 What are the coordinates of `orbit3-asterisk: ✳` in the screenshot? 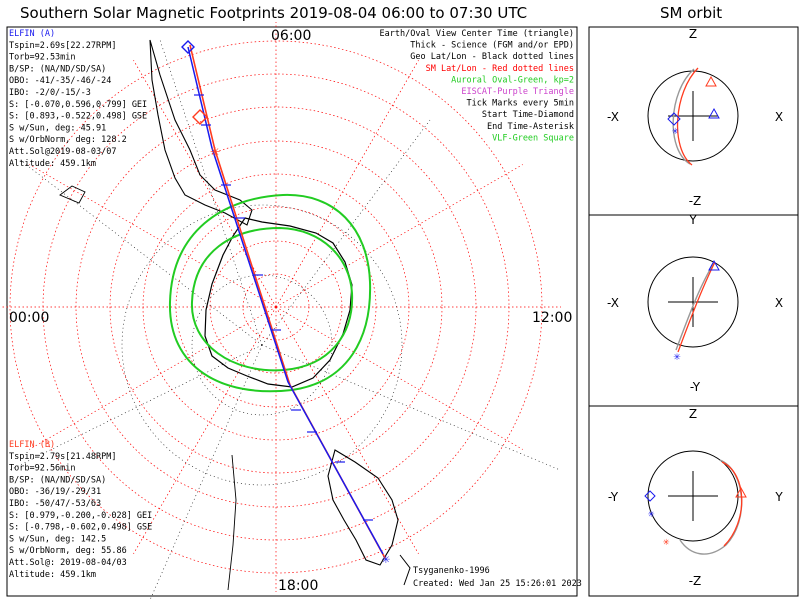 It's located at (651, 513).